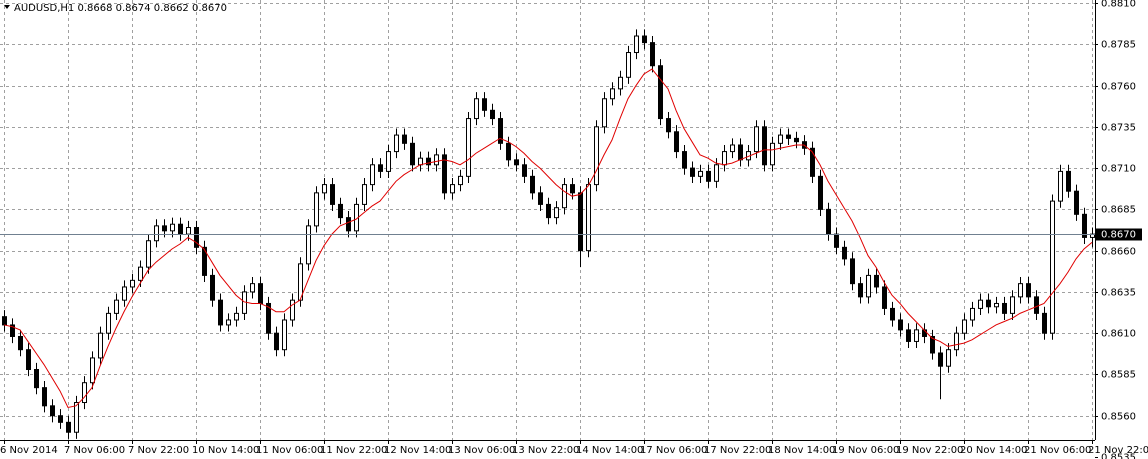 Image resolution: width=1148 pixels, height=459 pixels. What do you see at coordinates (289, 450) in the screenshot?
I see `x-tick-label: 11 Nov 06:00` at bounding box center [289, 450].